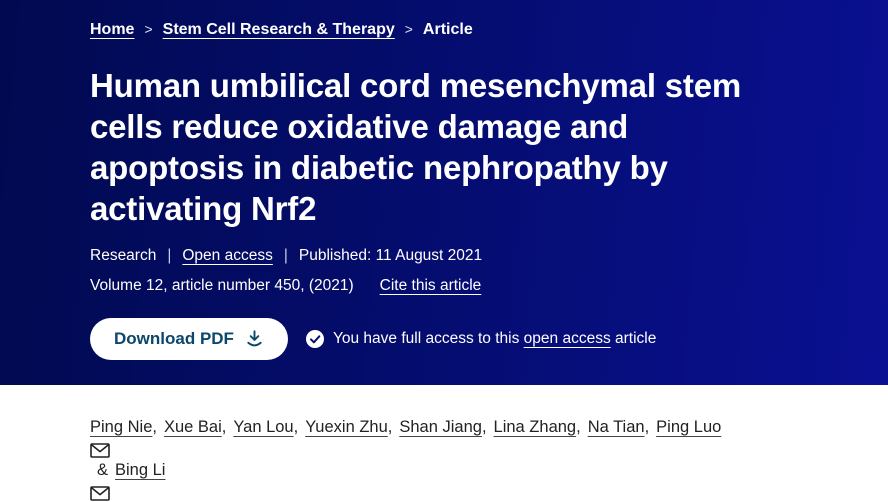  I want to click on check-circle-icon, so click(314, 338).